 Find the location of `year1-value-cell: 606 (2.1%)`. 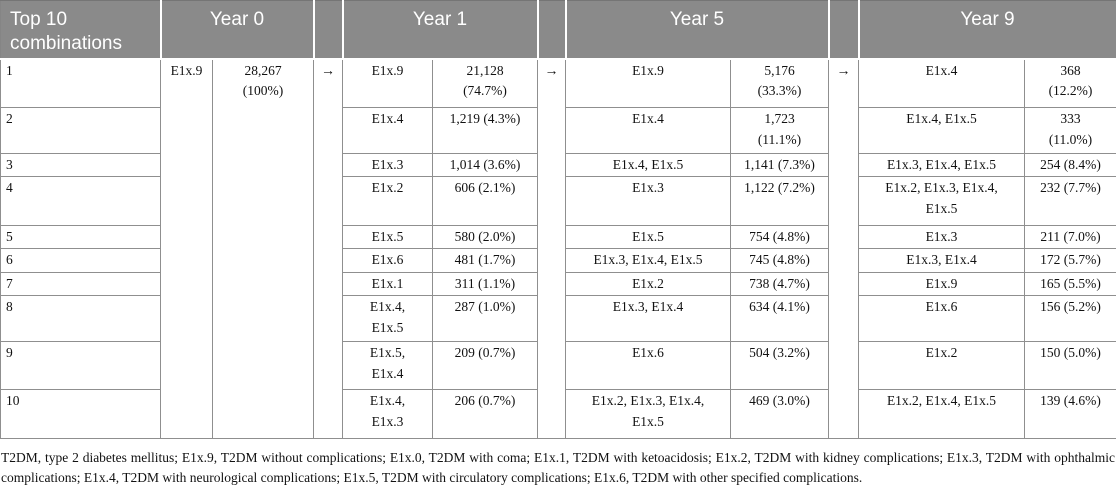

year1-value-cell: 606 (2.1%) is located at coordinates (485, 201).